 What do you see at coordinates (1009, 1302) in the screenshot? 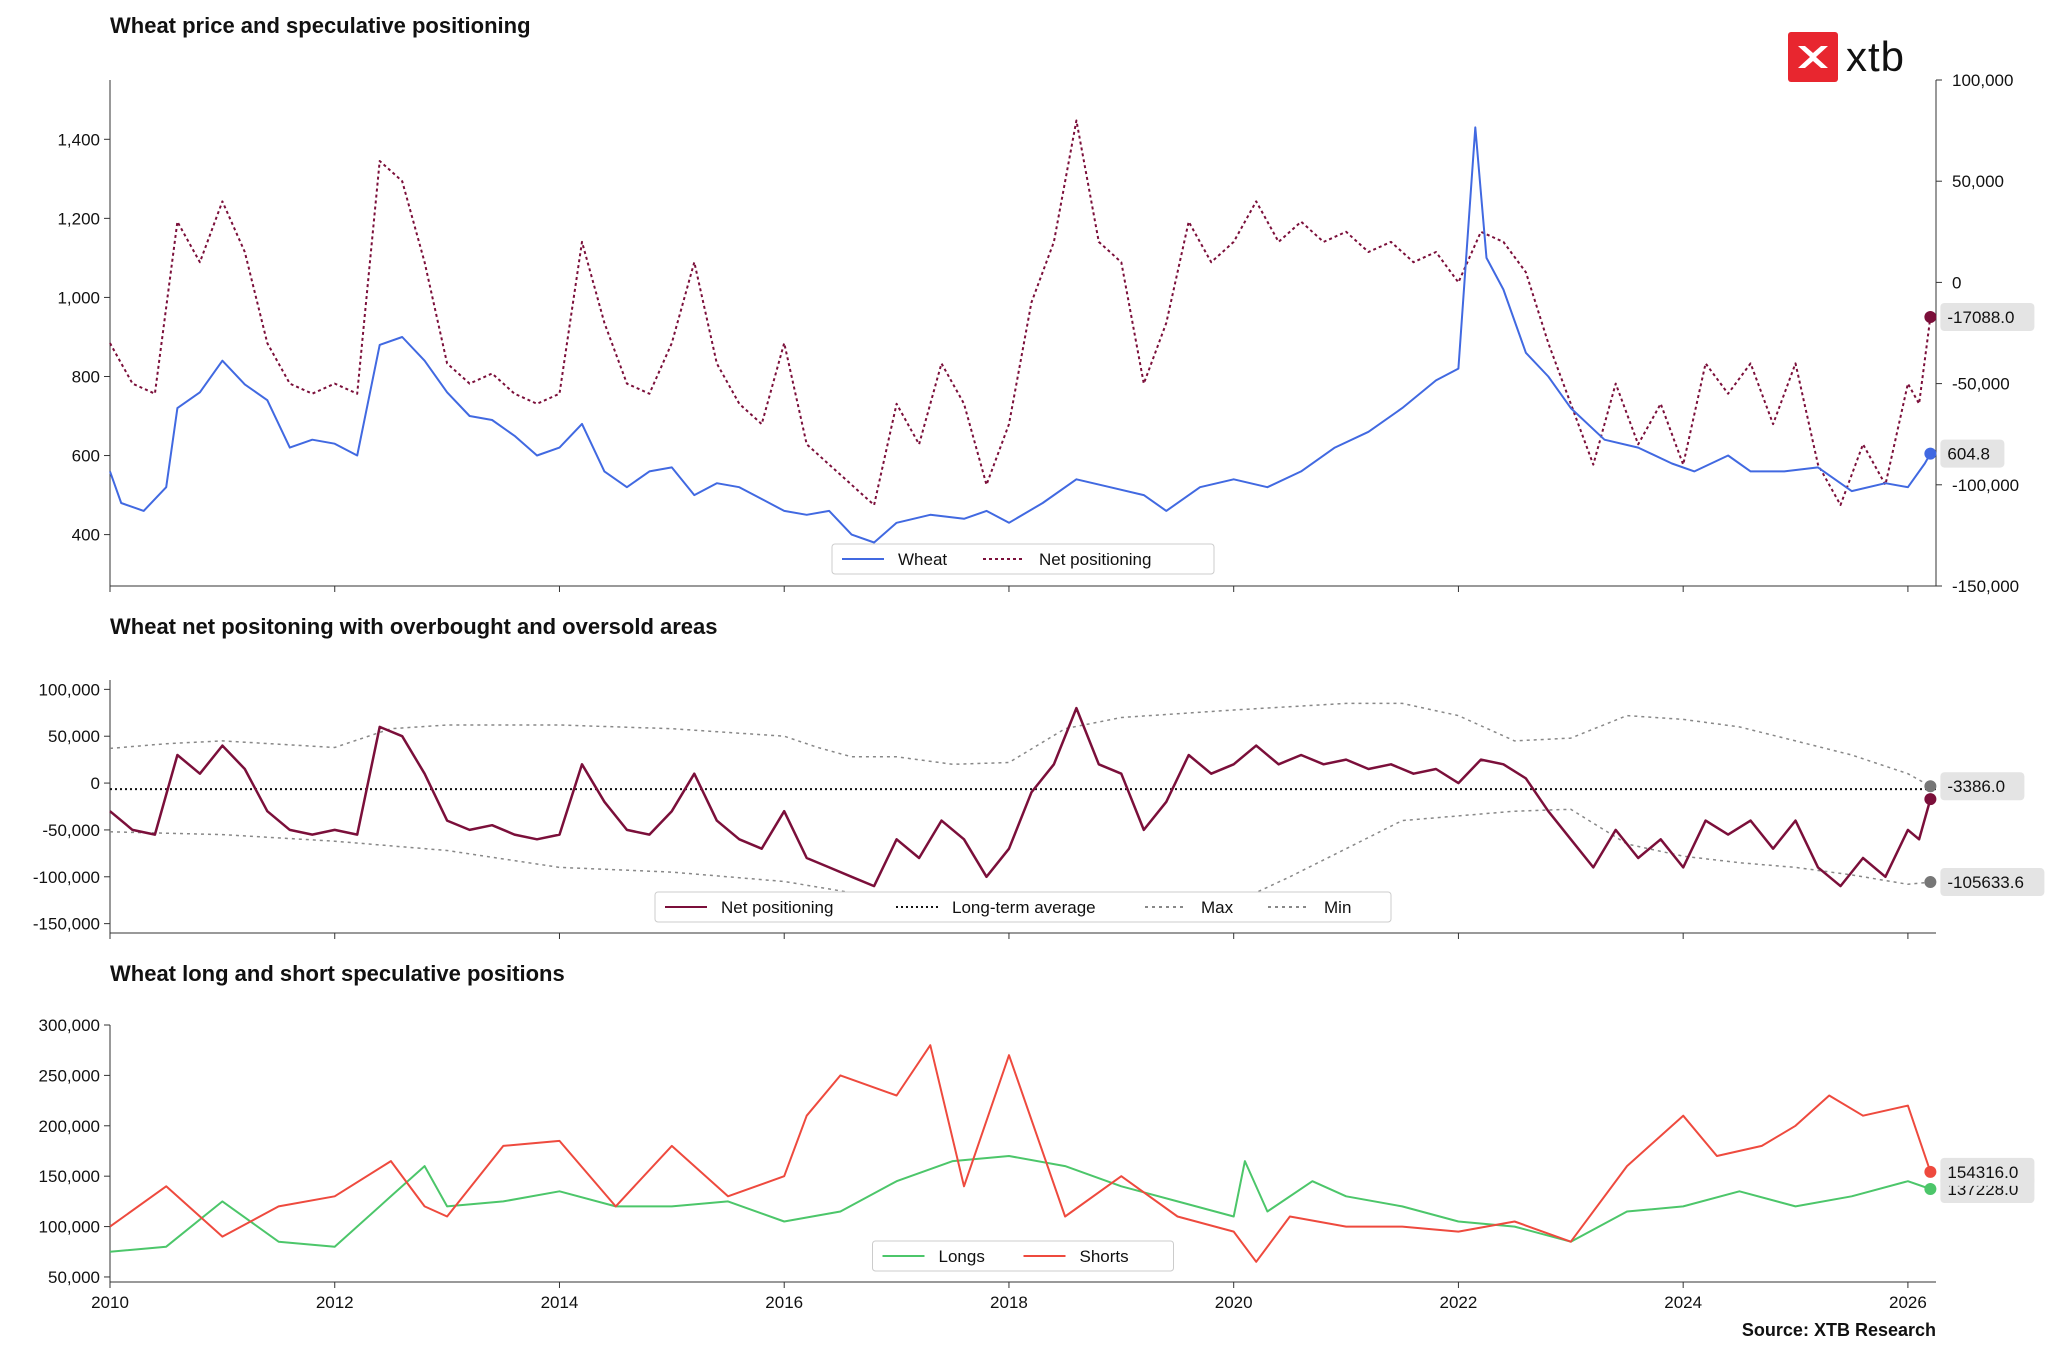
I see `panel3-x-tick-label: 2018` at bounding box center [1009, 1302].